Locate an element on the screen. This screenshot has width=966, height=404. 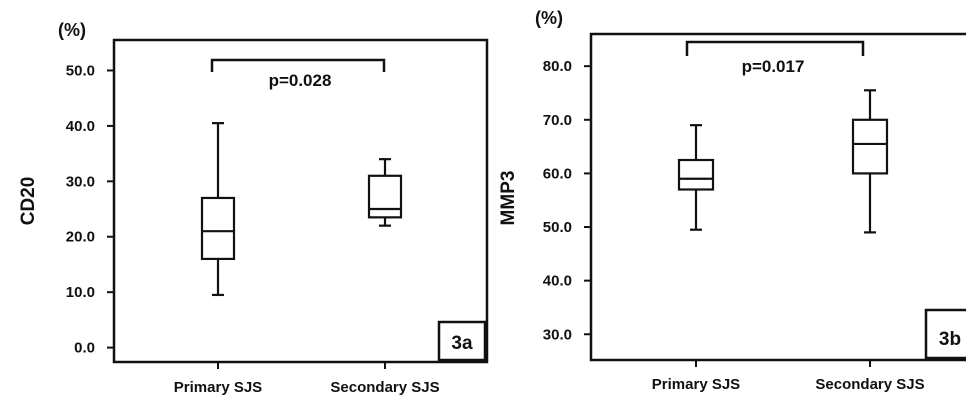
p-value-3a: p=0.028 is located at coordinates (300, 80).